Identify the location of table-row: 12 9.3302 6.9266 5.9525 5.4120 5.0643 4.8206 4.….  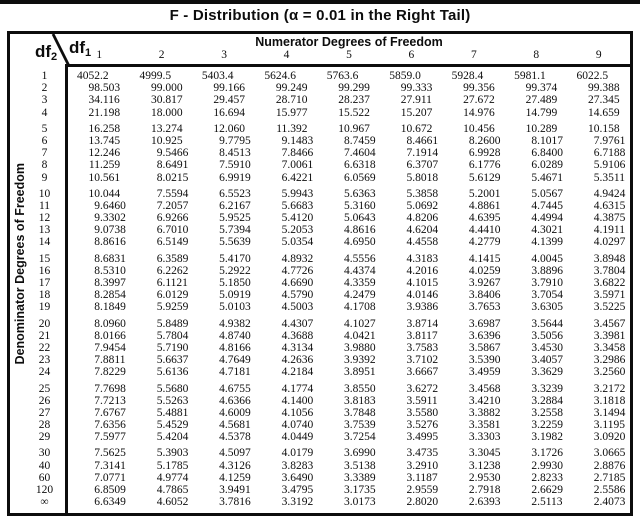
(320, 218).